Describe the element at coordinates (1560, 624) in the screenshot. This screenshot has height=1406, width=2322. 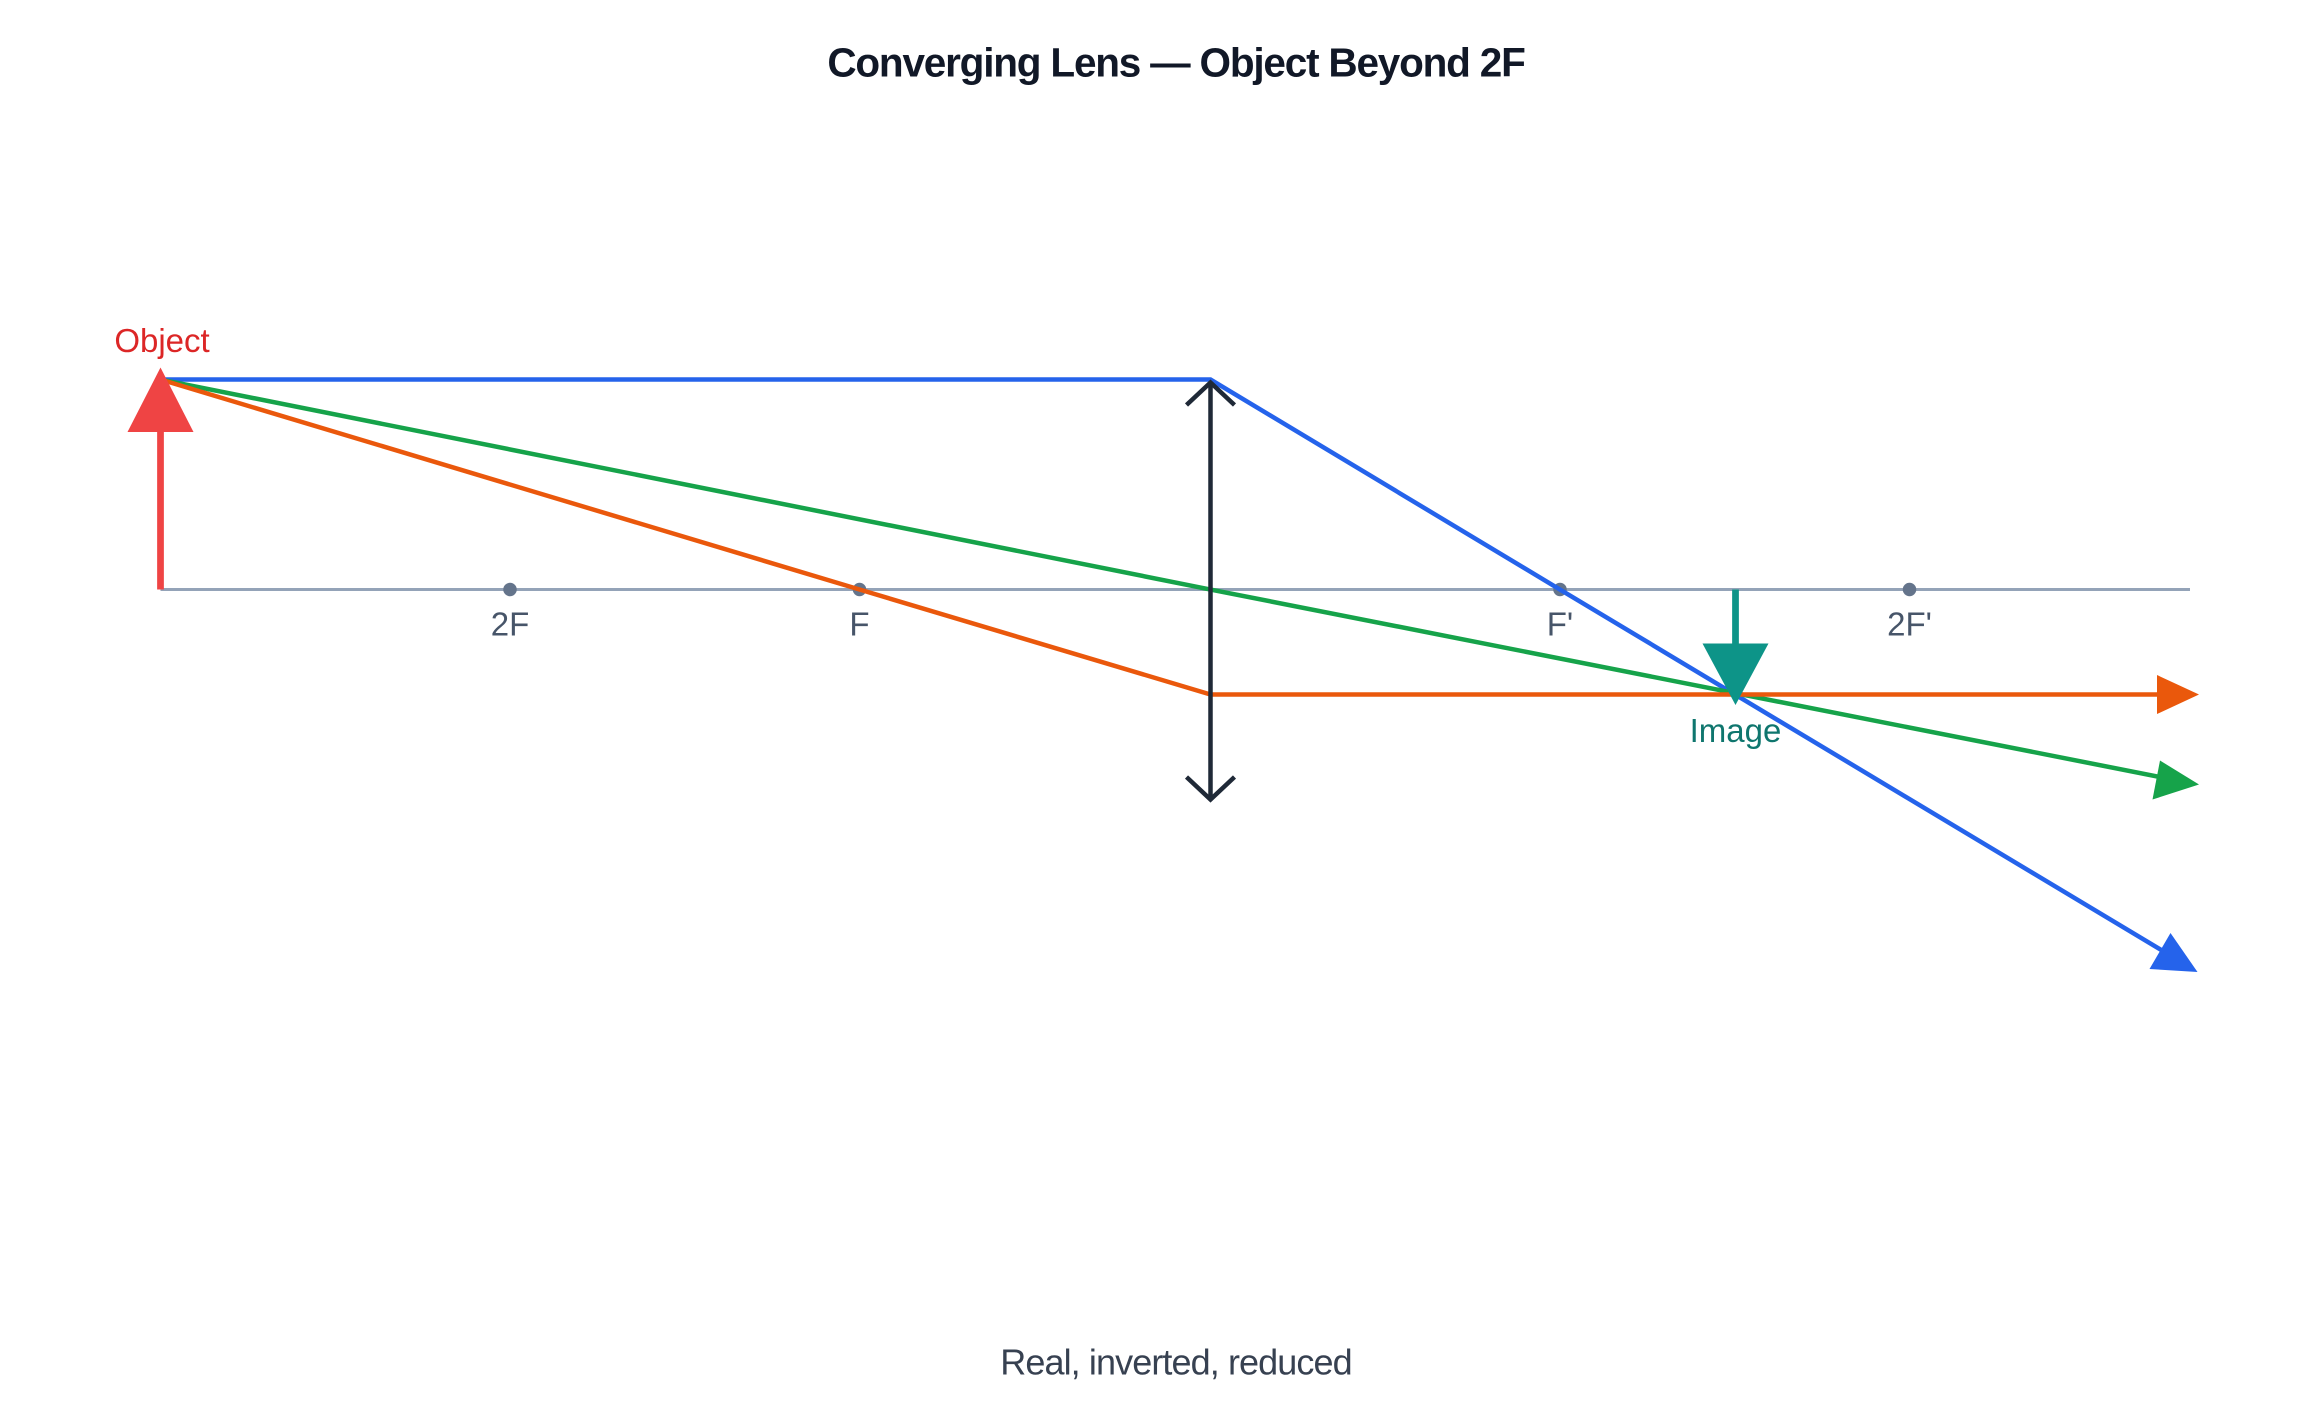
I see `label-f-prime: F'` at that location.